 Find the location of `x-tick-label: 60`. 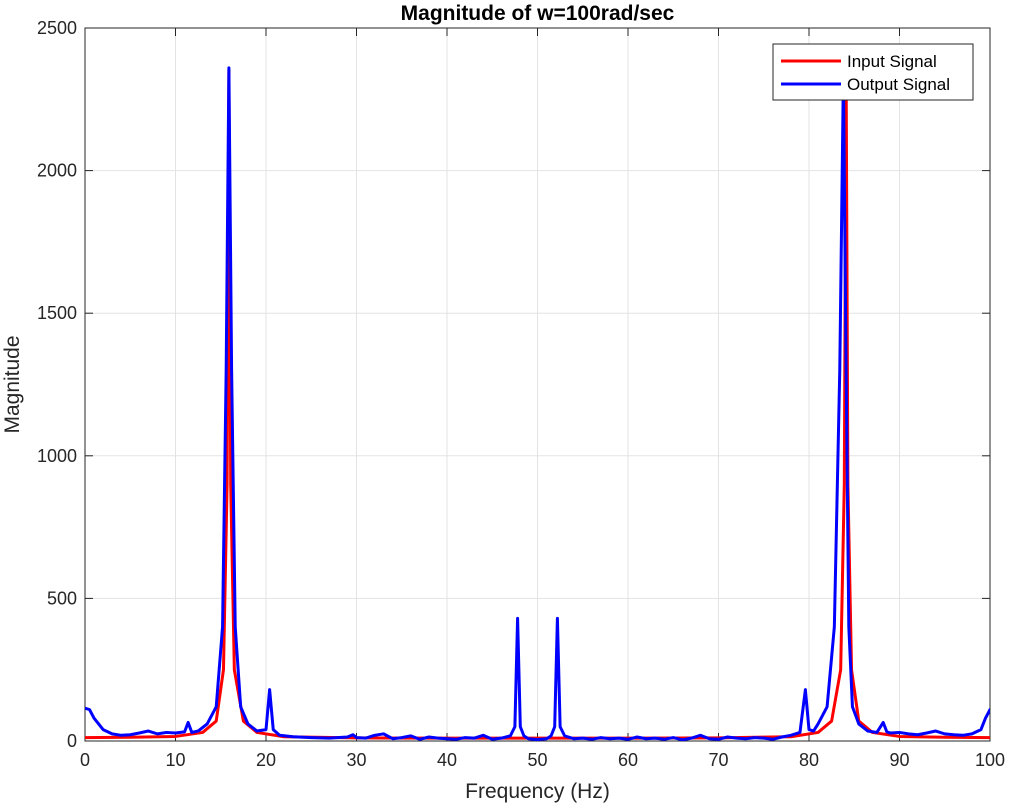

x-tick-label: 60 is located at coordinates (628, 760).